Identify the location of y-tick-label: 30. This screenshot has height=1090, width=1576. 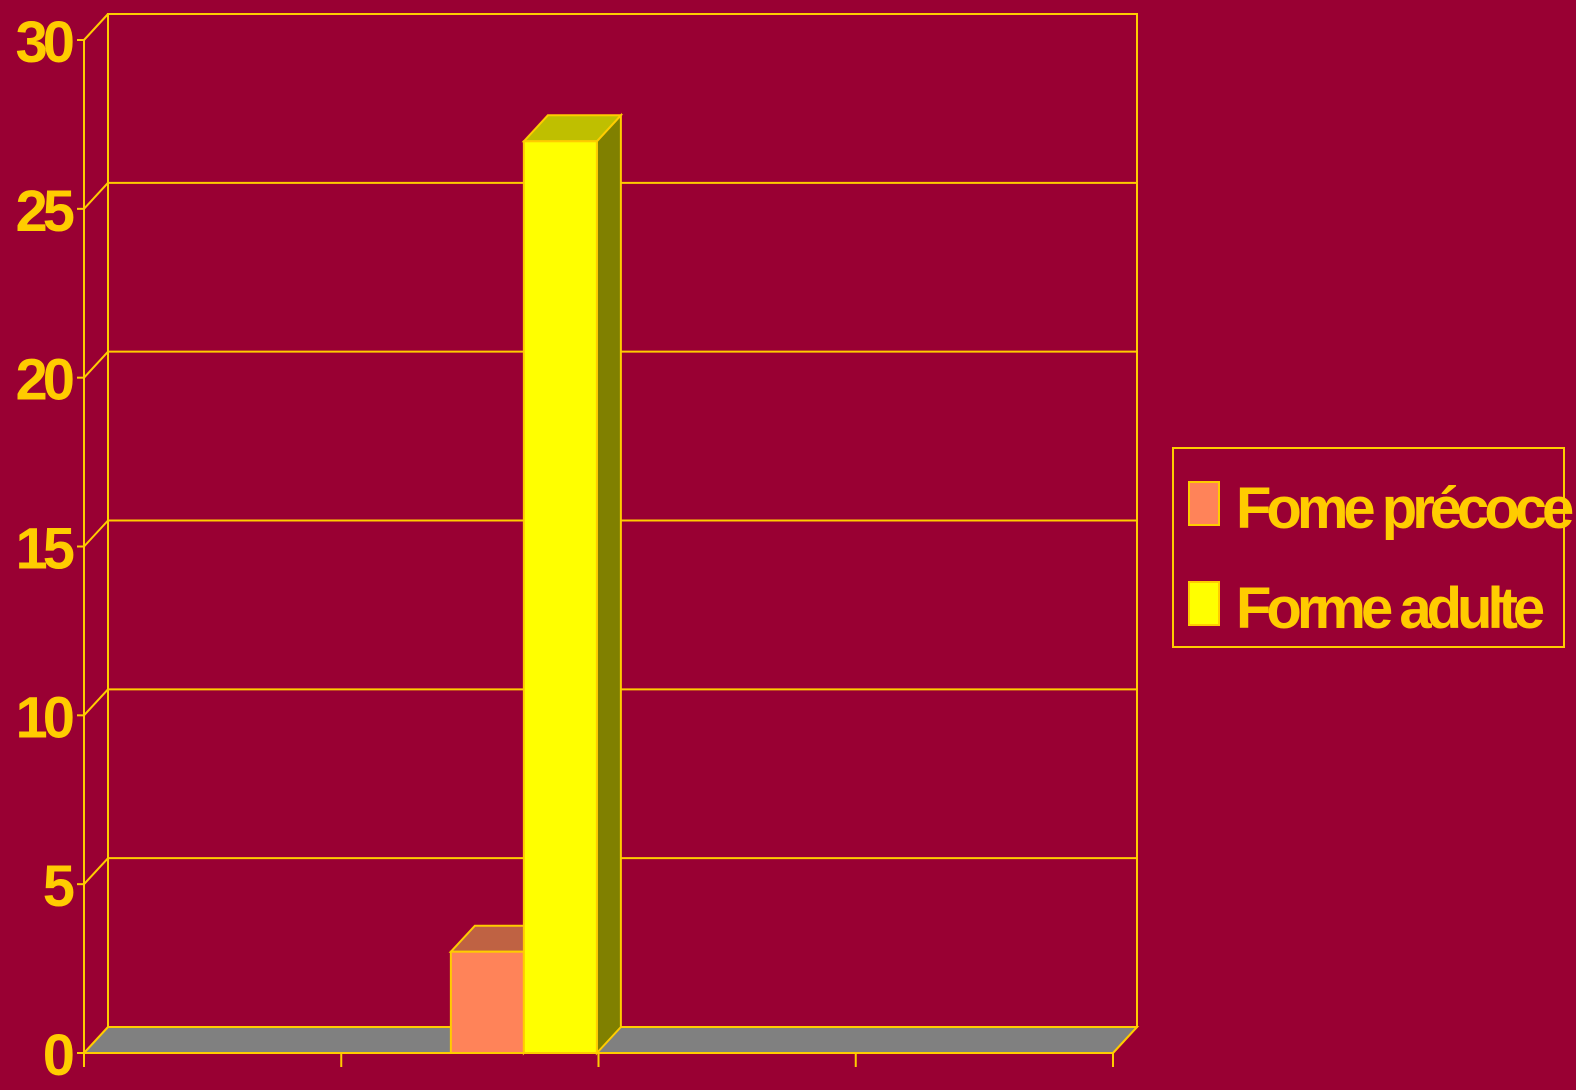
(43, 42).